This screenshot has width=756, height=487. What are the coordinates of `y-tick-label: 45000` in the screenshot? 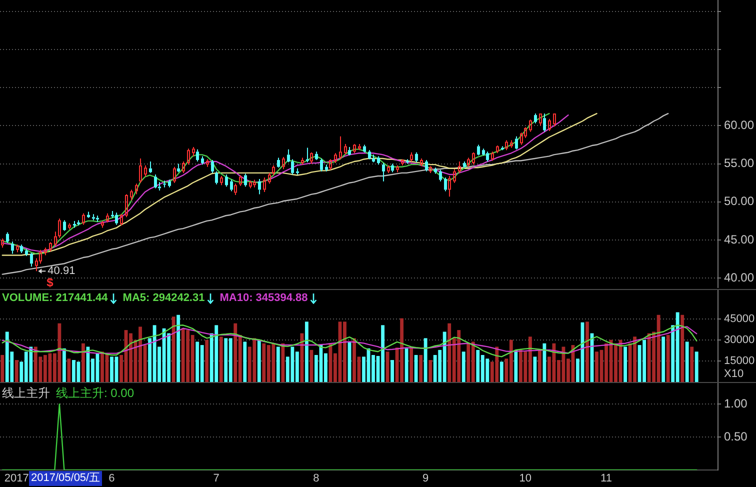 It's located at (739, 319).